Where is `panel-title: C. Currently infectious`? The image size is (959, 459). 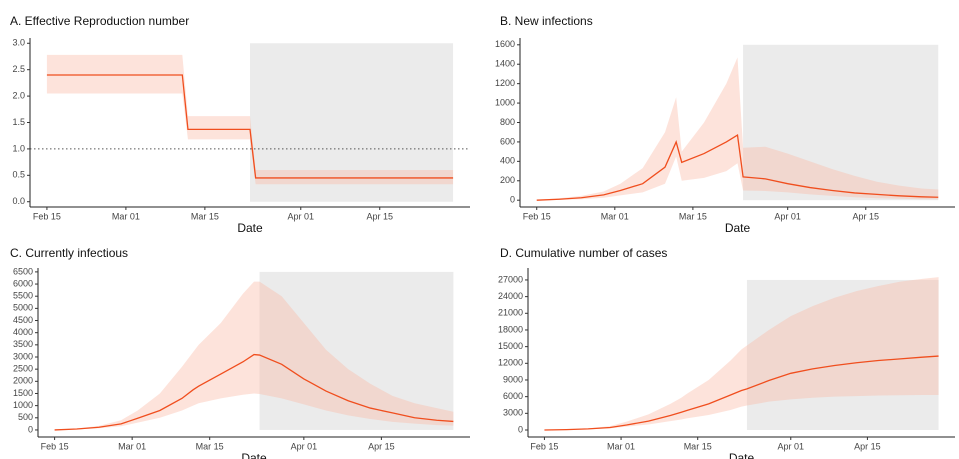 panel-title: C. Currently infectious is located at coordinates (69, 253).